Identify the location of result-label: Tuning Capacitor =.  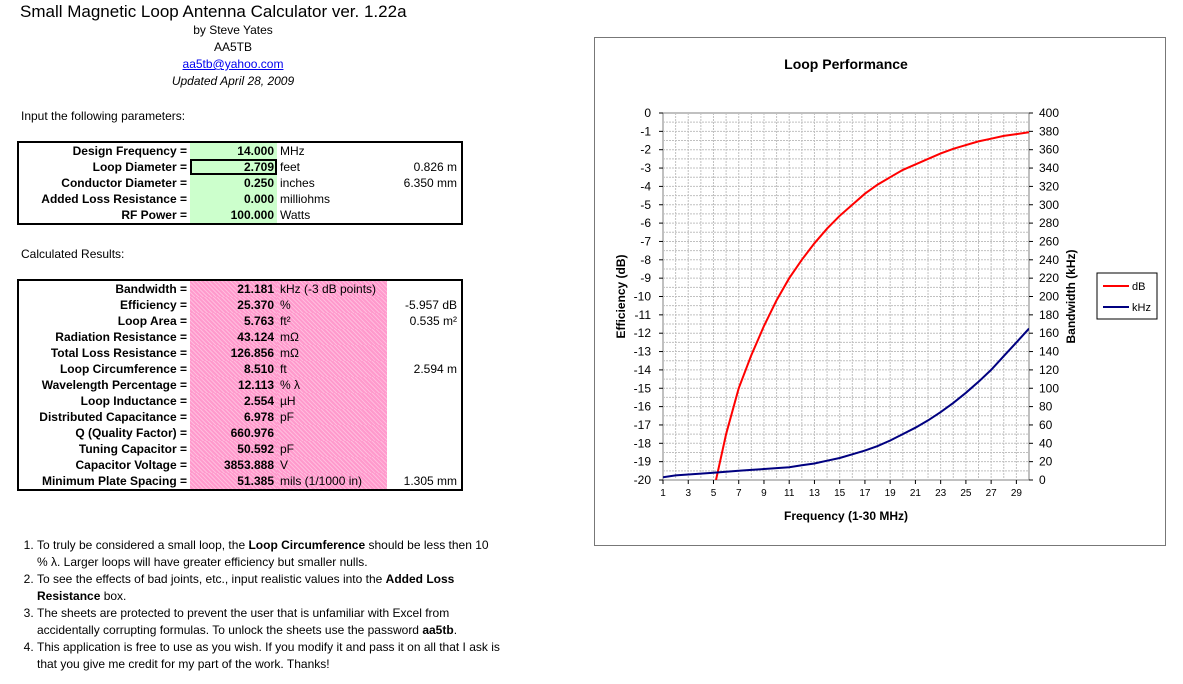
(132, 449).